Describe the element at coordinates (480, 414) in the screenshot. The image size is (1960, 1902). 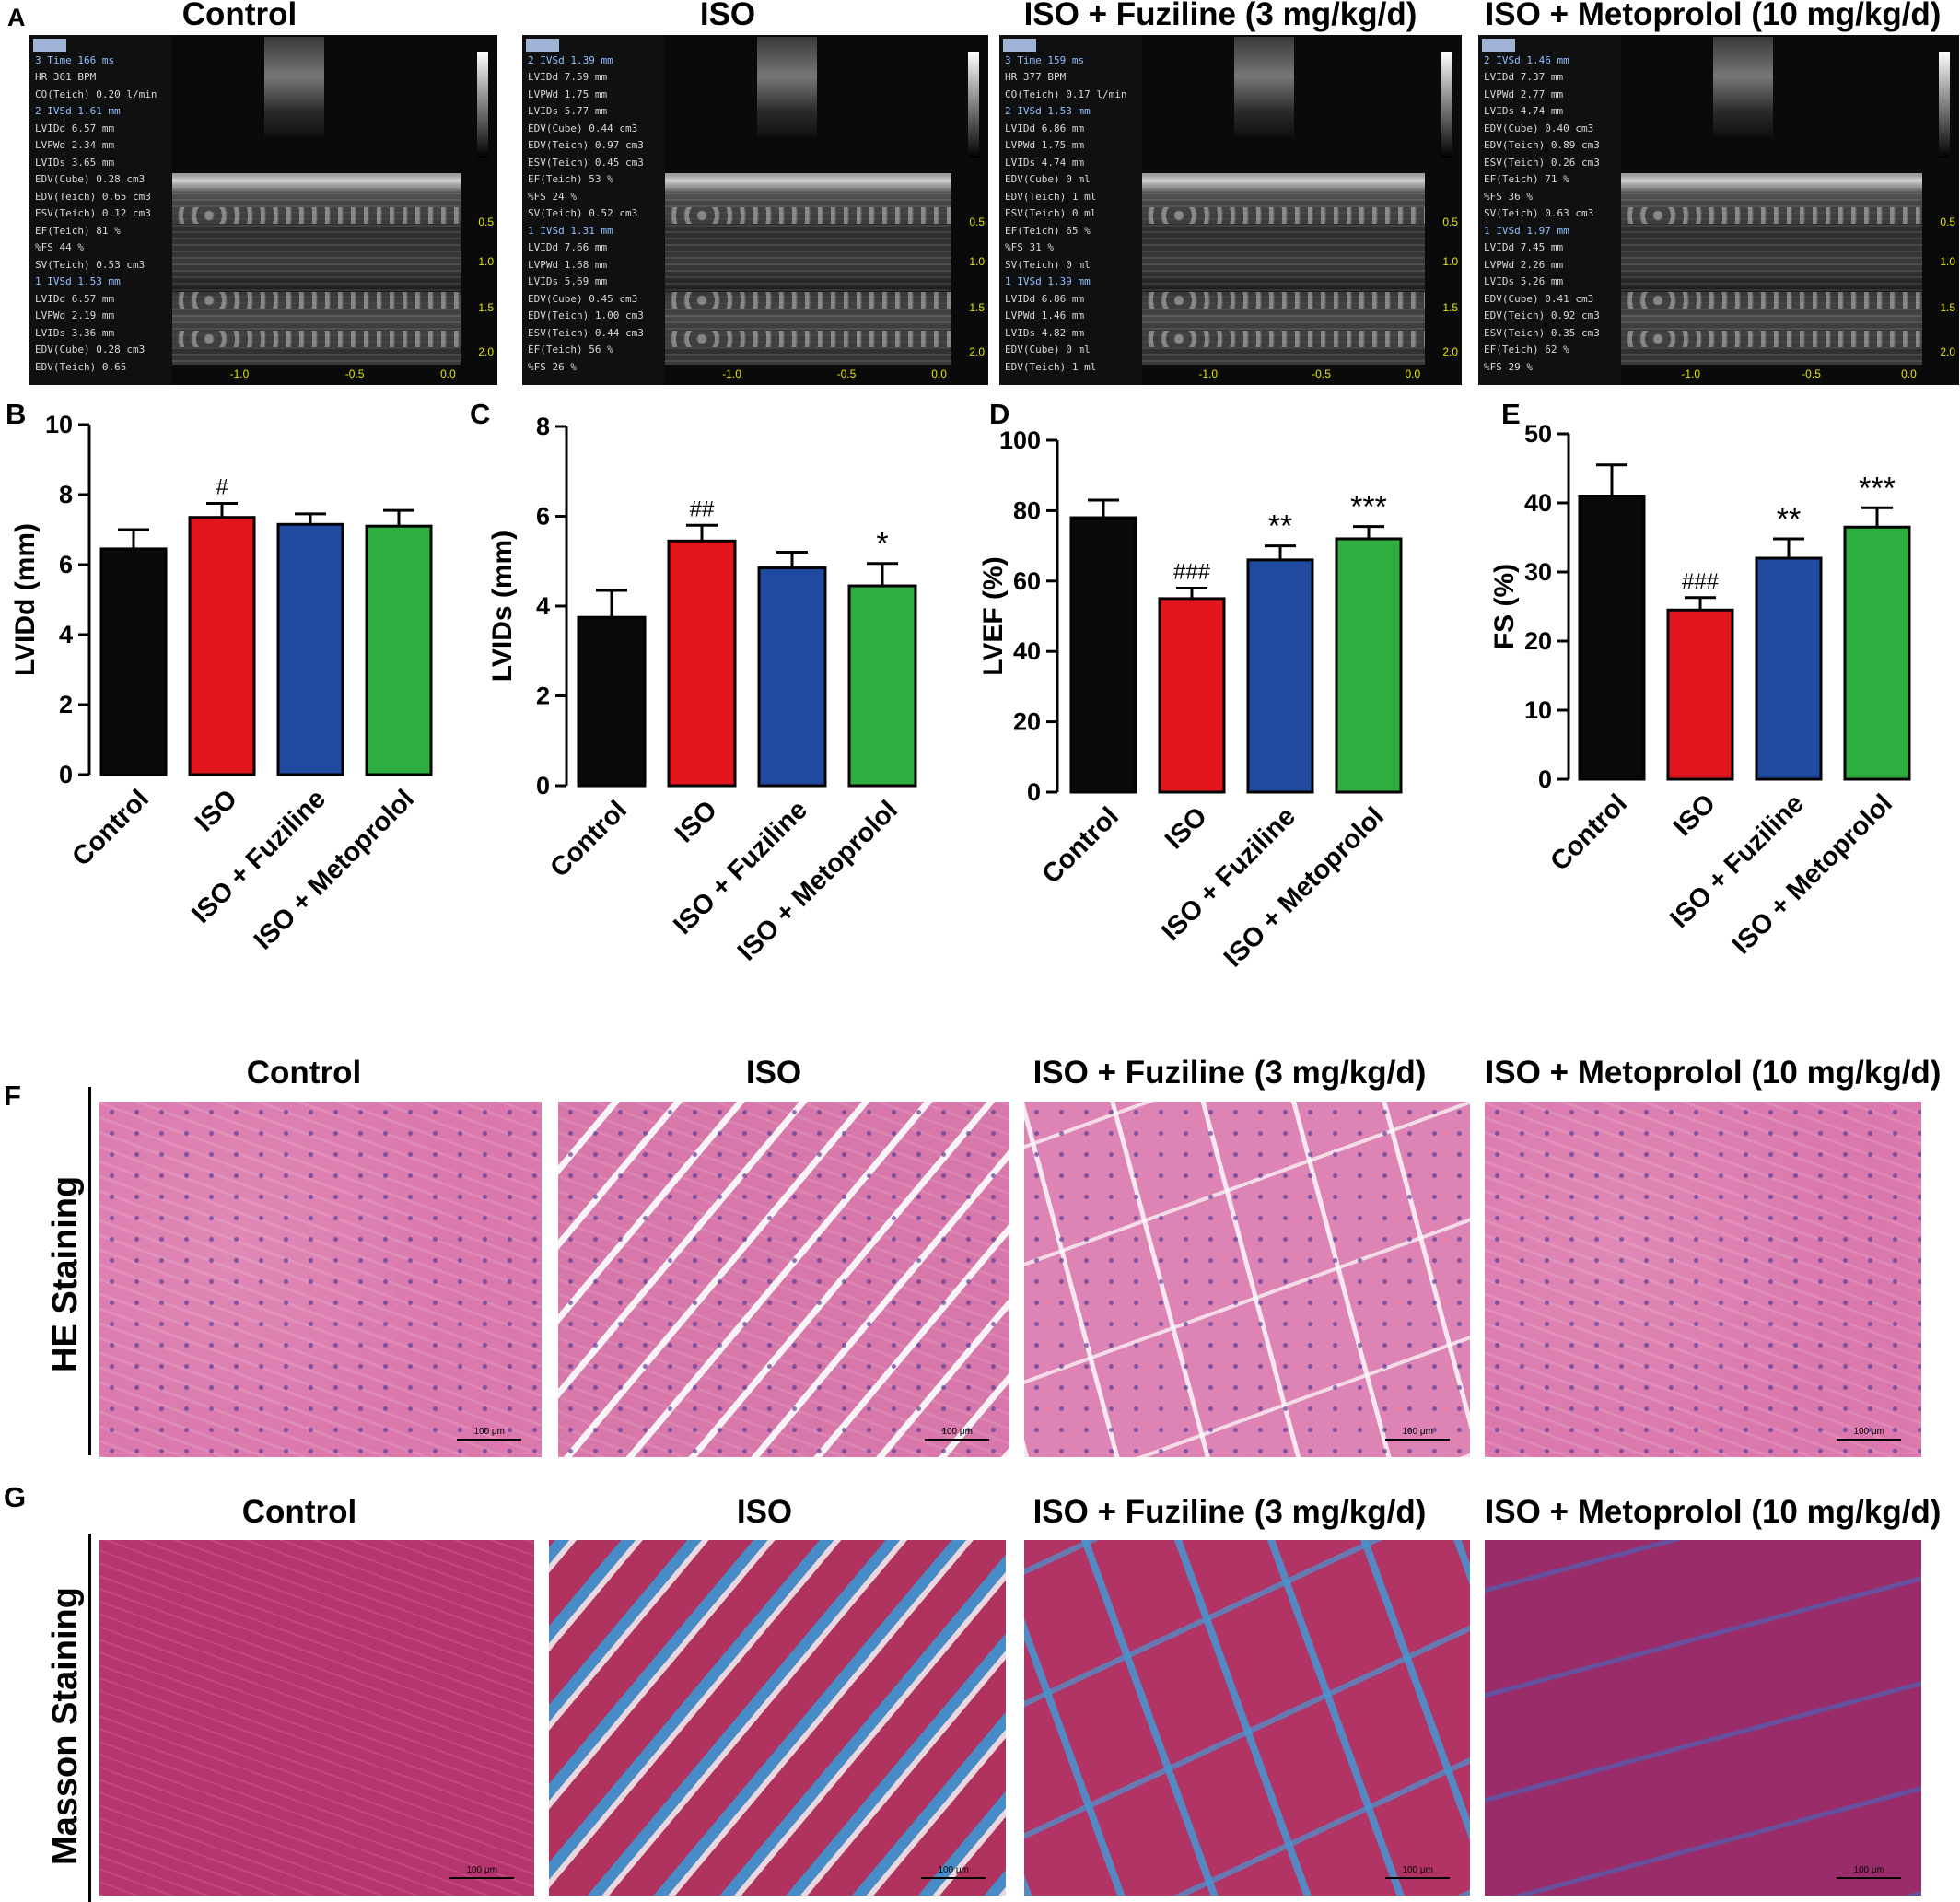
I see `panel-label-c: C` at that location.